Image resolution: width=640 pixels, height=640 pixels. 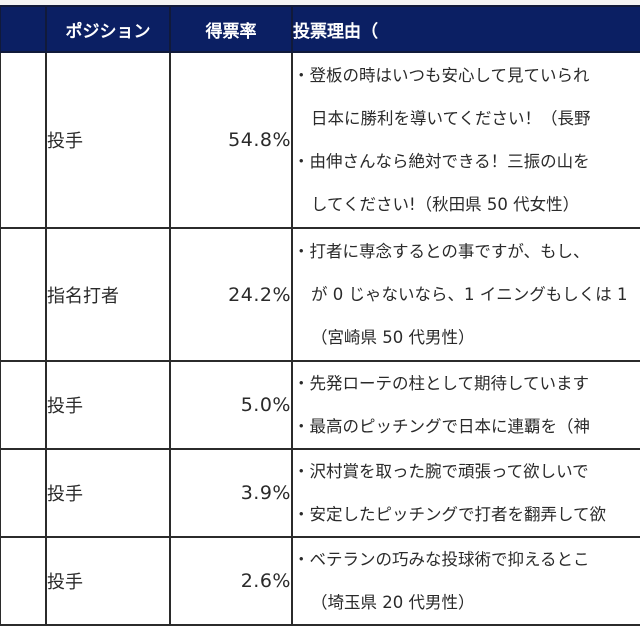 I want to click on top-margin, so click(x=320, y=2).